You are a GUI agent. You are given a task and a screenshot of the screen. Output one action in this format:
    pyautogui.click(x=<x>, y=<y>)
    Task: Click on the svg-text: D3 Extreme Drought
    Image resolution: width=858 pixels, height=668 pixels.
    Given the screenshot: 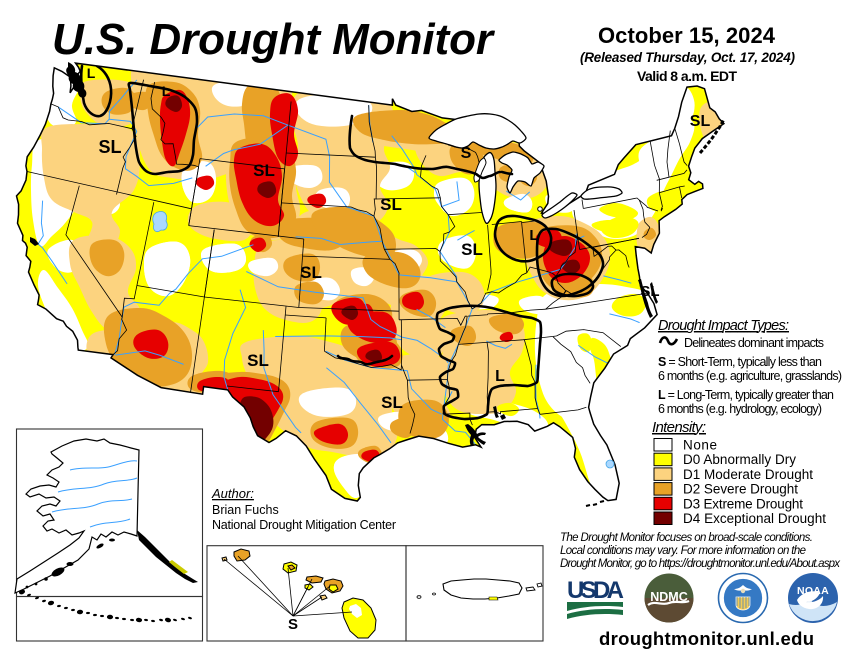 What is the action you would take?
    pyautogui.click(x=743, y=503)
    